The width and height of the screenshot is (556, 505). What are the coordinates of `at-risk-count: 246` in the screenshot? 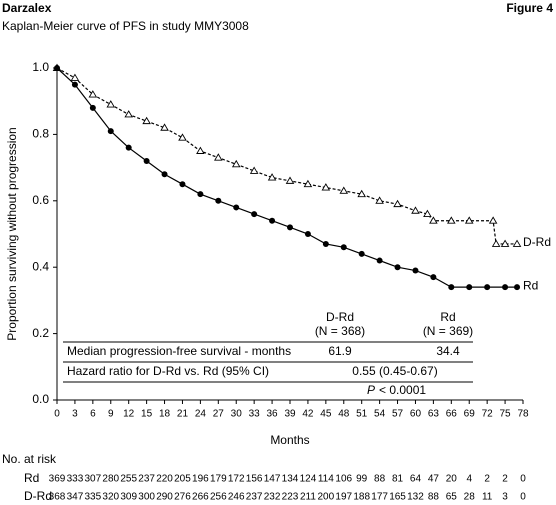 It's located at (236, 497).